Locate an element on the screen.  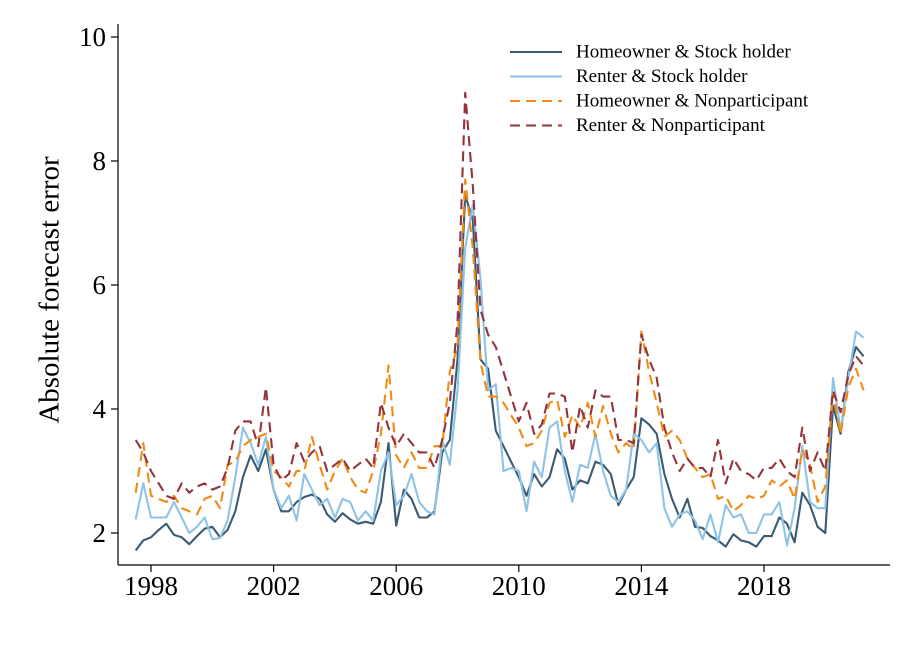
y-tick-label: 4 is located at coordinates (100, 409).